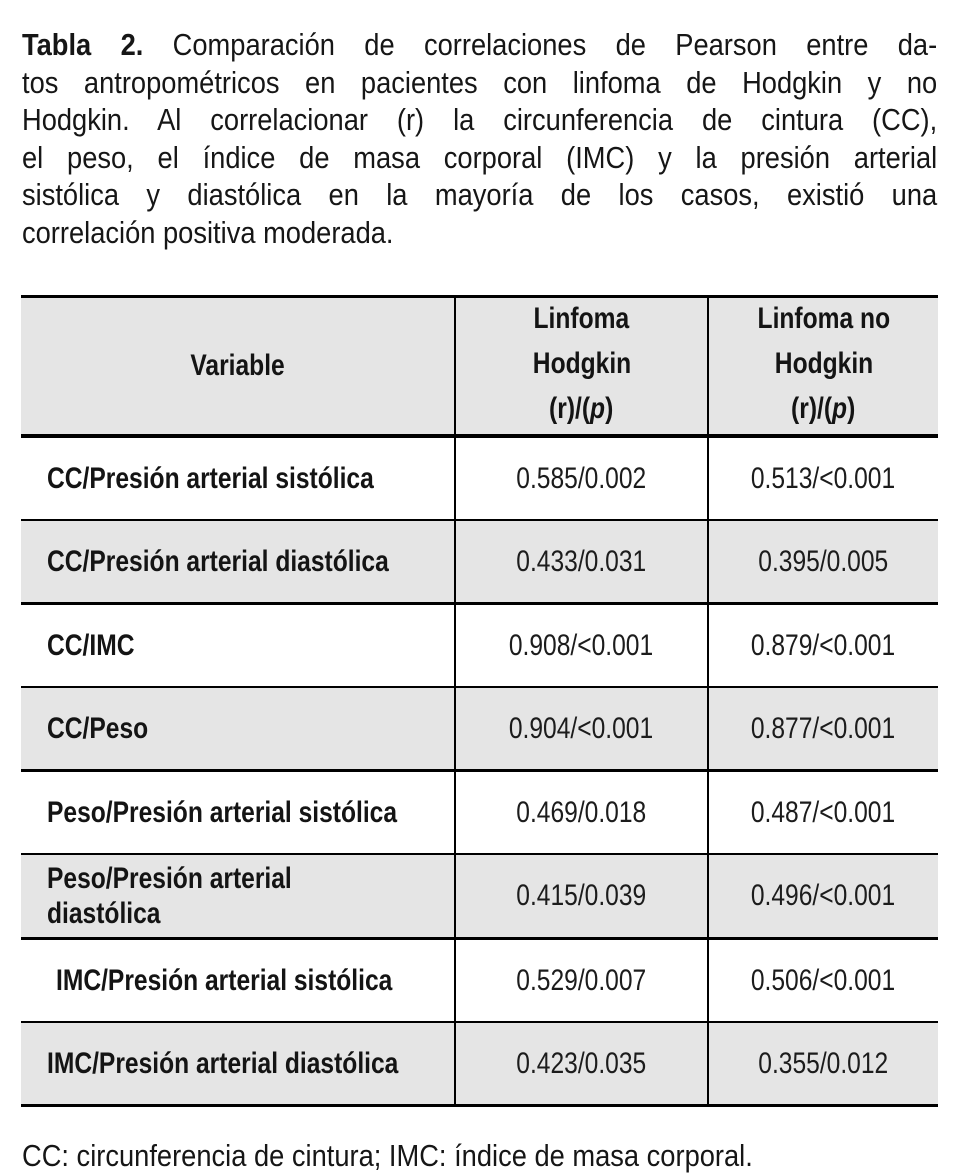  Describe the element at coordinates (83, 44) in the screenshot. I see `caption-table-label: Tabla 2.` at that location.